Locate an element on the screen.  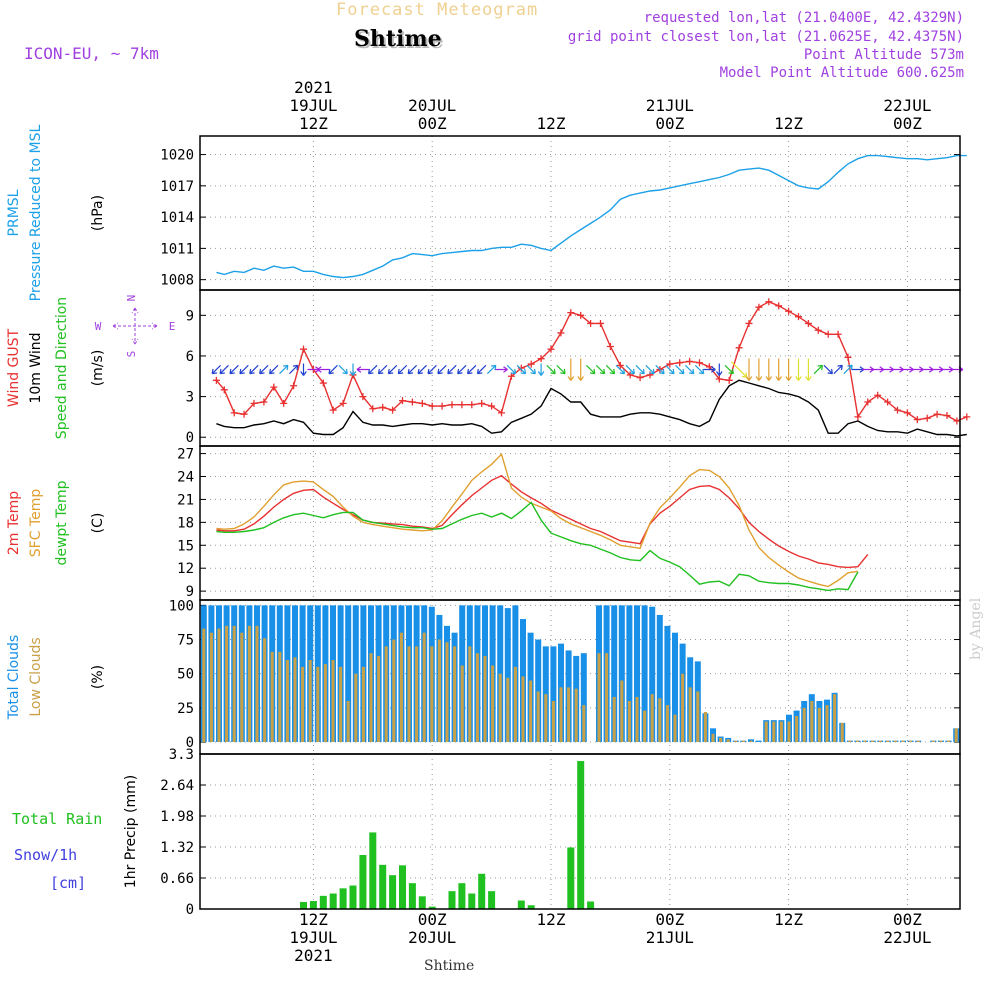
y-tick-label: 1014 is located at coordinates (177, 218).